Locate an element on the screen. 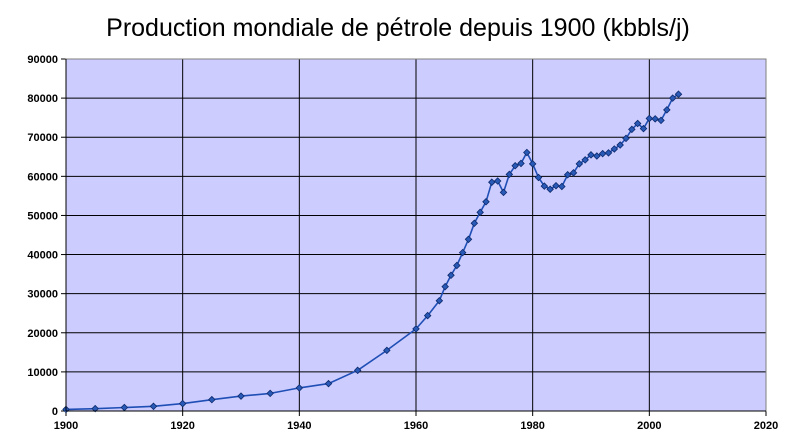 The height and width of the screenshot is (446, 800). y-tick-label: 90000 is located at coordinates (42, 60).